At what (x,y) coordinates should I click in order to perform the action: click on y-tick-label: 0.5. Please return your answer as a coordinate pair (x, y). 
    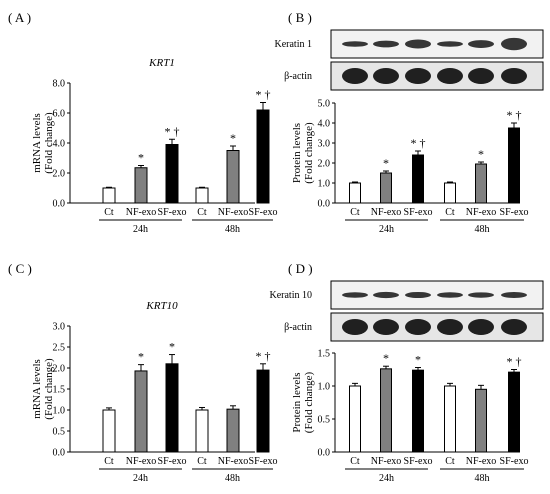
    Looking at the image, I should click on (59, 432).